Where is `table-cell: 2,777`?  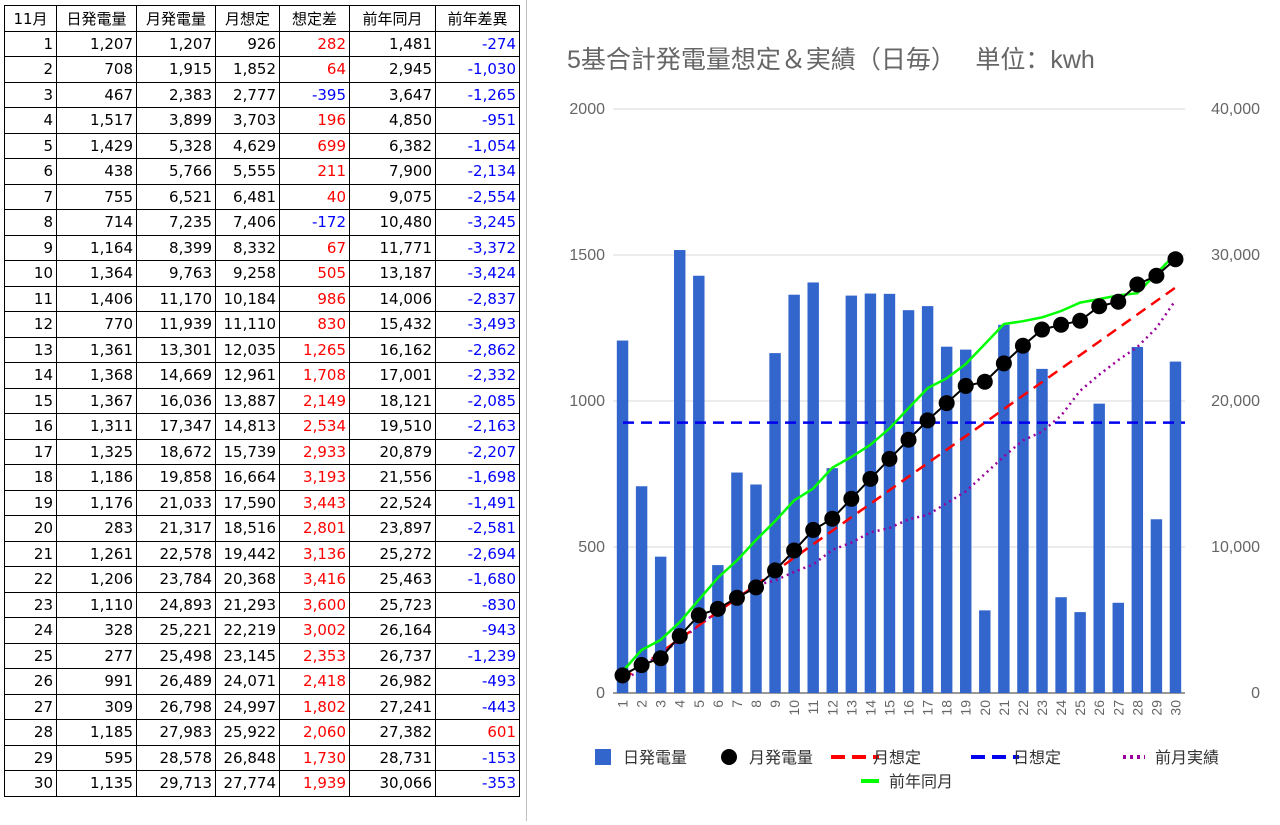
table-cell: 2,777 is located at coordinates (247, 94).